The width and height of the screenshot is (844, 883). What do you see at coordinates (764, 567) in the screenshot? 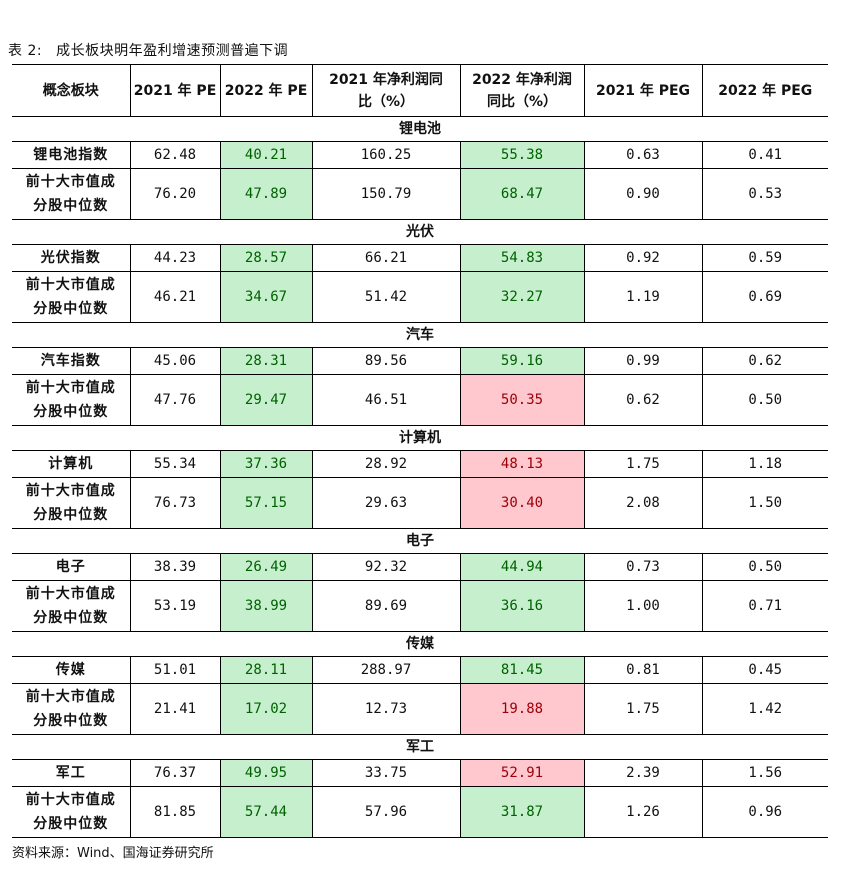
I see `value-cell: 0.50` at bounding box center [764, 567].